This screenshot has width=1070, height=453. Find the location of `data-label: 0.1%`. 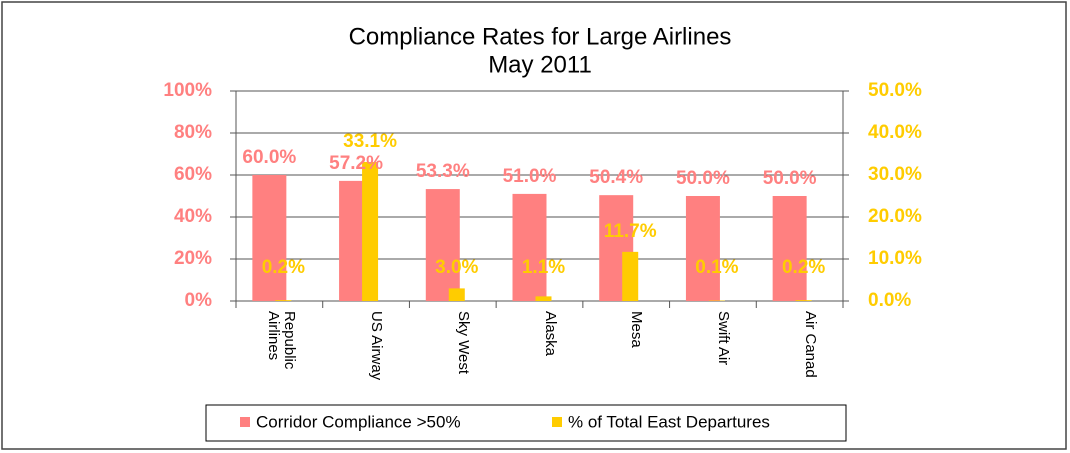

data-label: 0.1% is located at coordinates (716, 267).